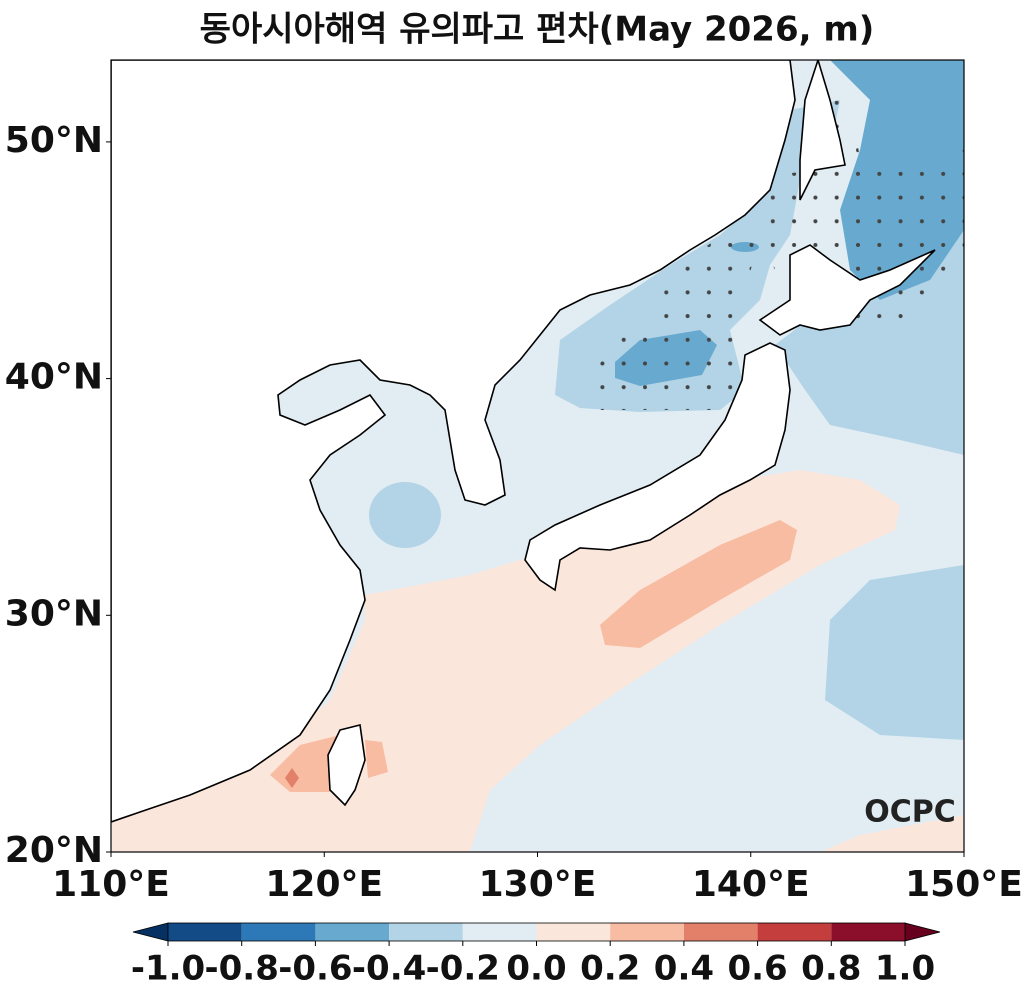 The height and width of the screenshot is (1003, 1025). What do you see at coordinates (150, 932) in the screenshot?
I see `colorbar-under` at bounding box center [150, 932].